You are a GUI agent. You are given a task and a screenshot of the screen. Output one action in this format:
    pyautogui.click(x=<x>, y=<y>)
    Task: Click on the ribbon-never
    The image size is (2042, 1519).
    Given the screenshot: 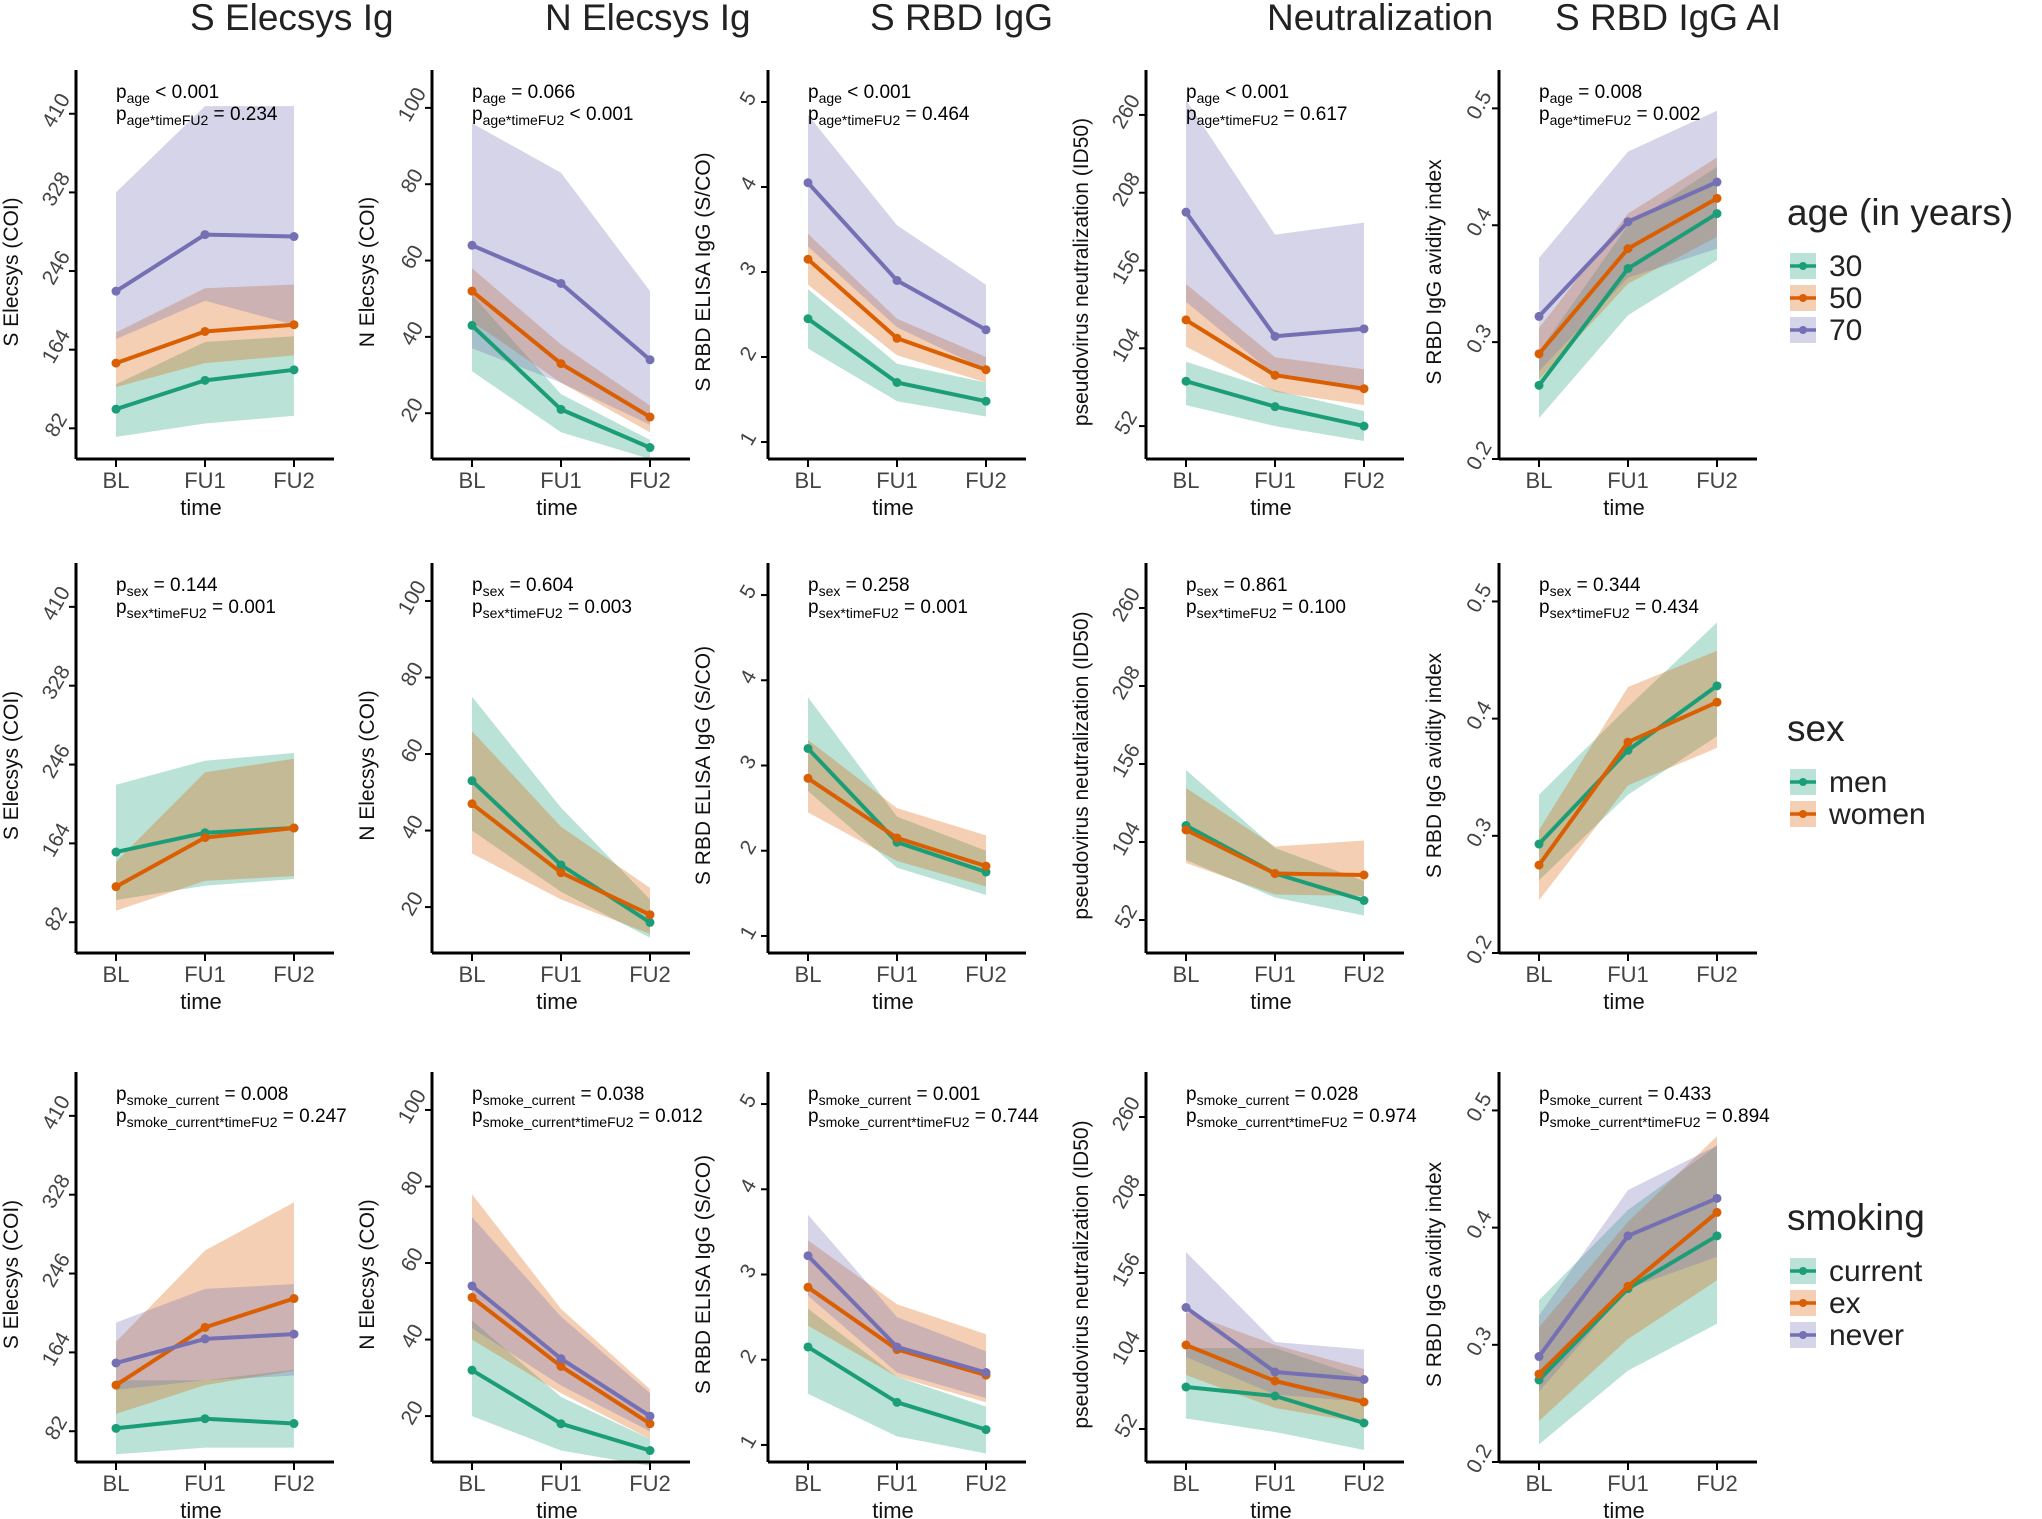 What is the action you would take?
    pyautogui.click(x=561, y=1324)
    